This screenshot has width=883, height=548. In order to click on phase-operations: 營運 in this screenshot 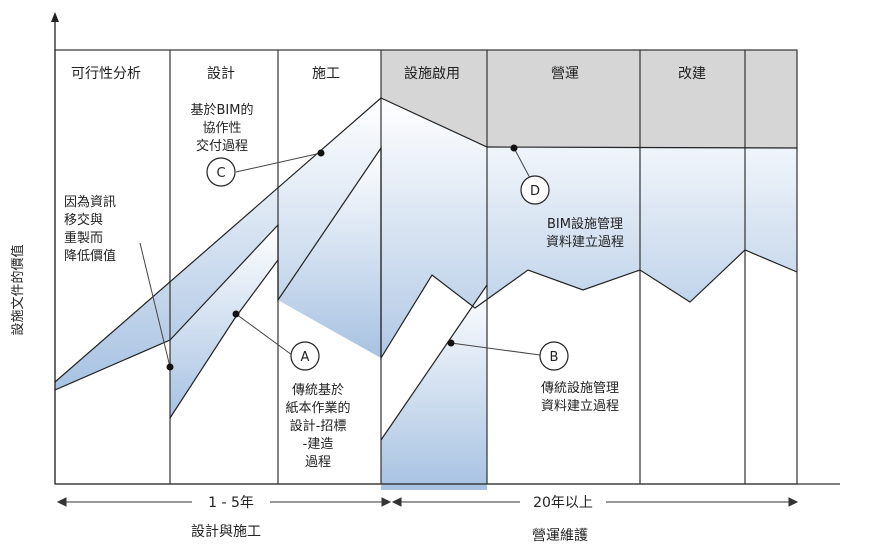, I will do `click(565, 74)`.